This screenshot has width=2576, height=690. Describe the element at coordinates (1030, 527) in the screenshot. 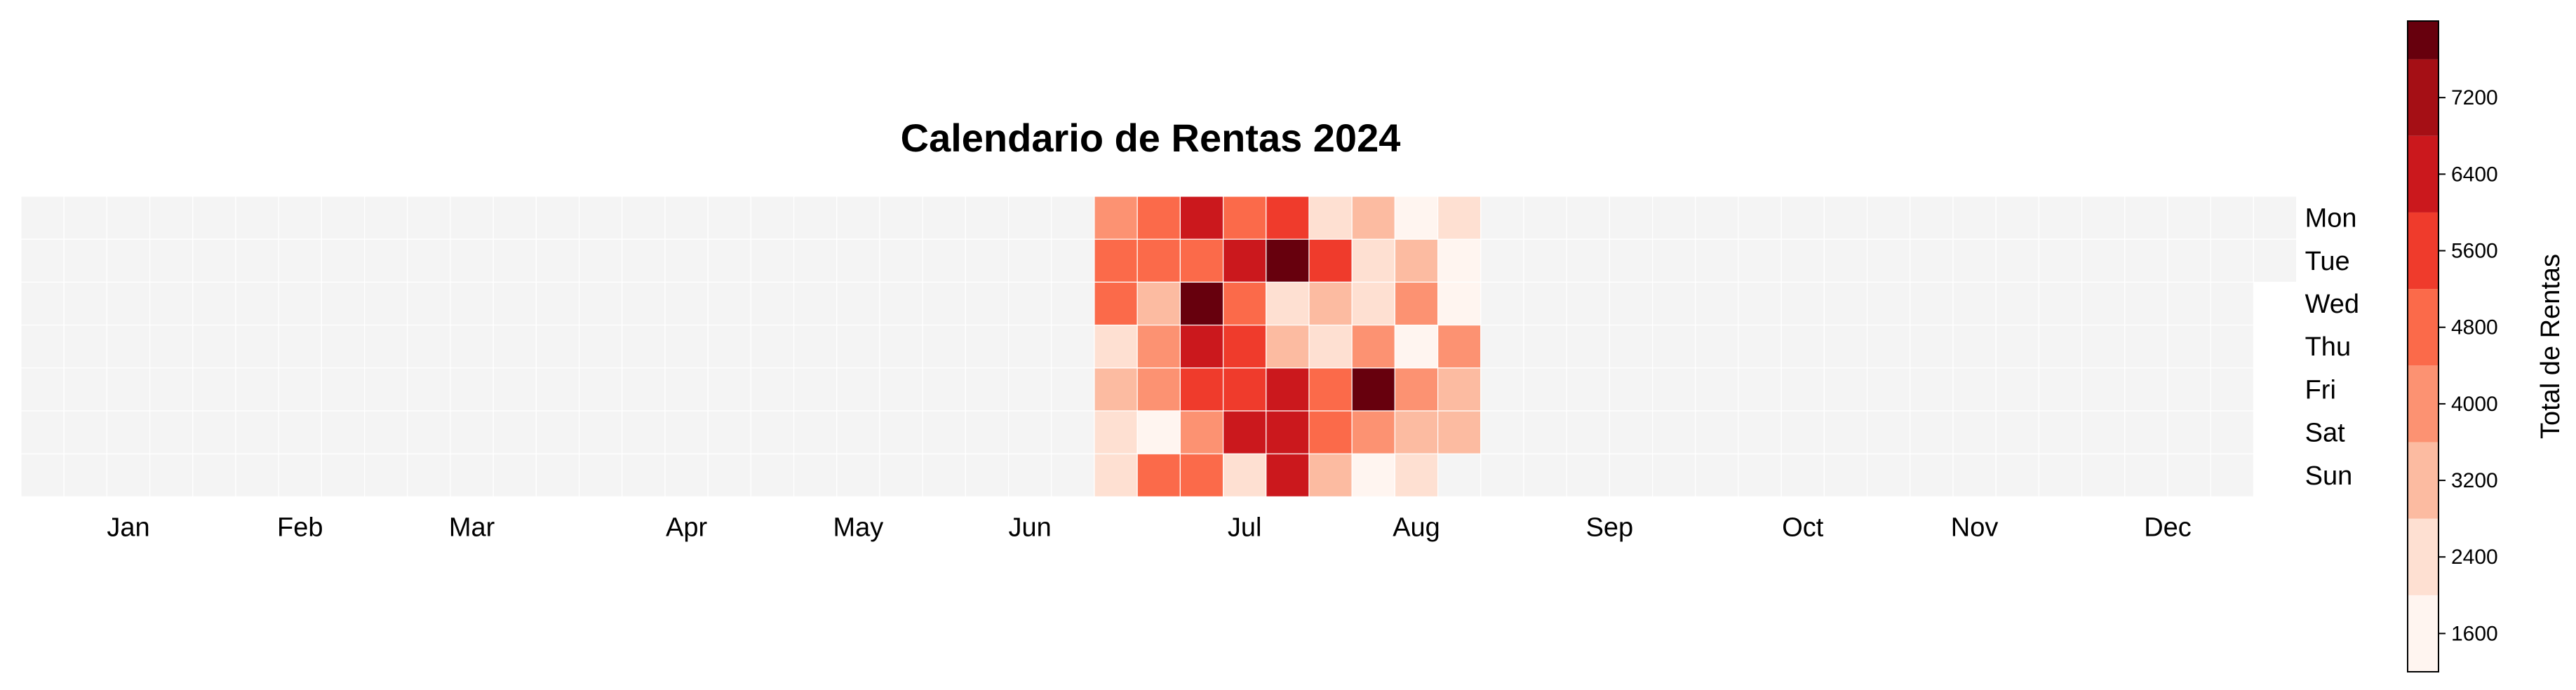

I see `month-label: Jun` at that location.